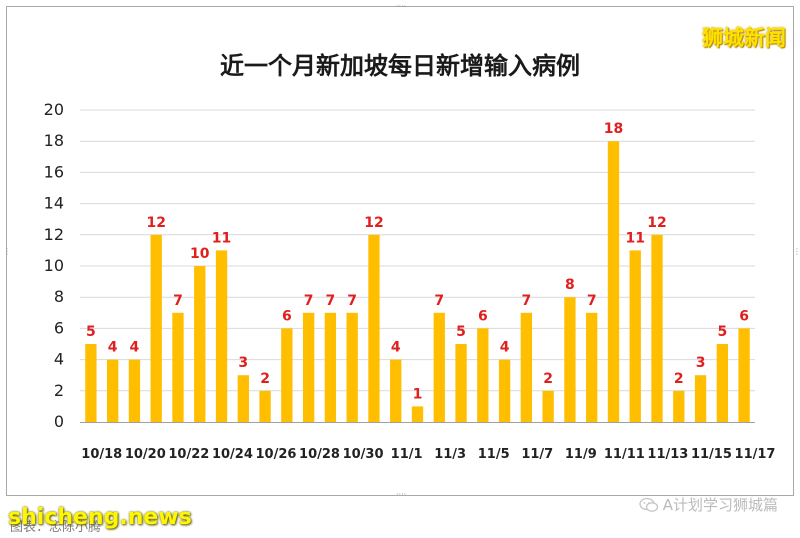 This screenshot has height=538, width=800. I want to click on wechat-credit: A计划学习狮城篇, so click(708, 504).